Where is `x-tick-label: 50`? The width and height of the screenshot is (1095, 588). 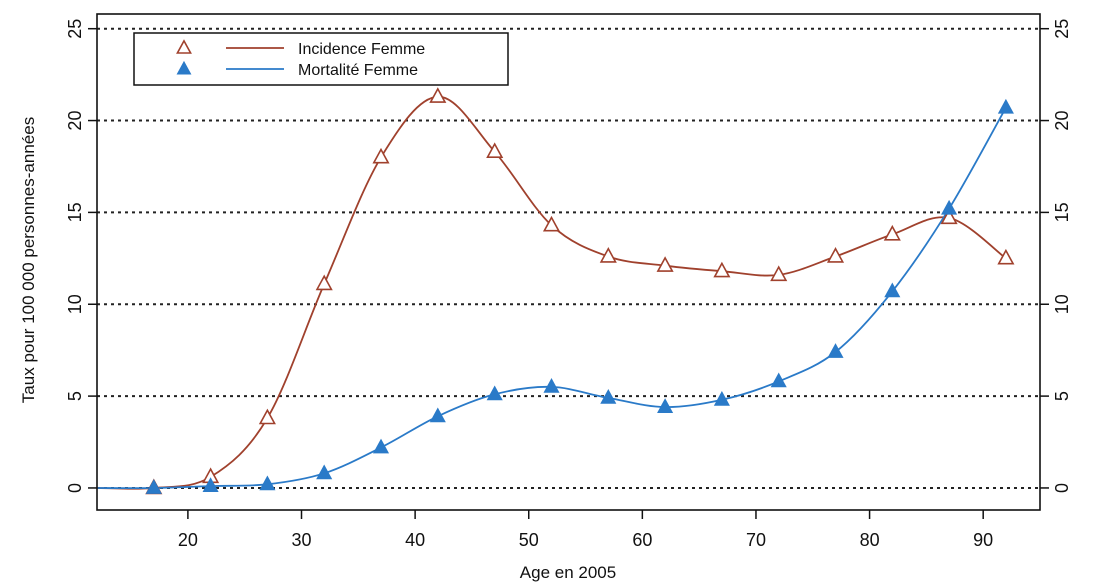
x-tick-label: 50 is located at coordinates (529, 540).